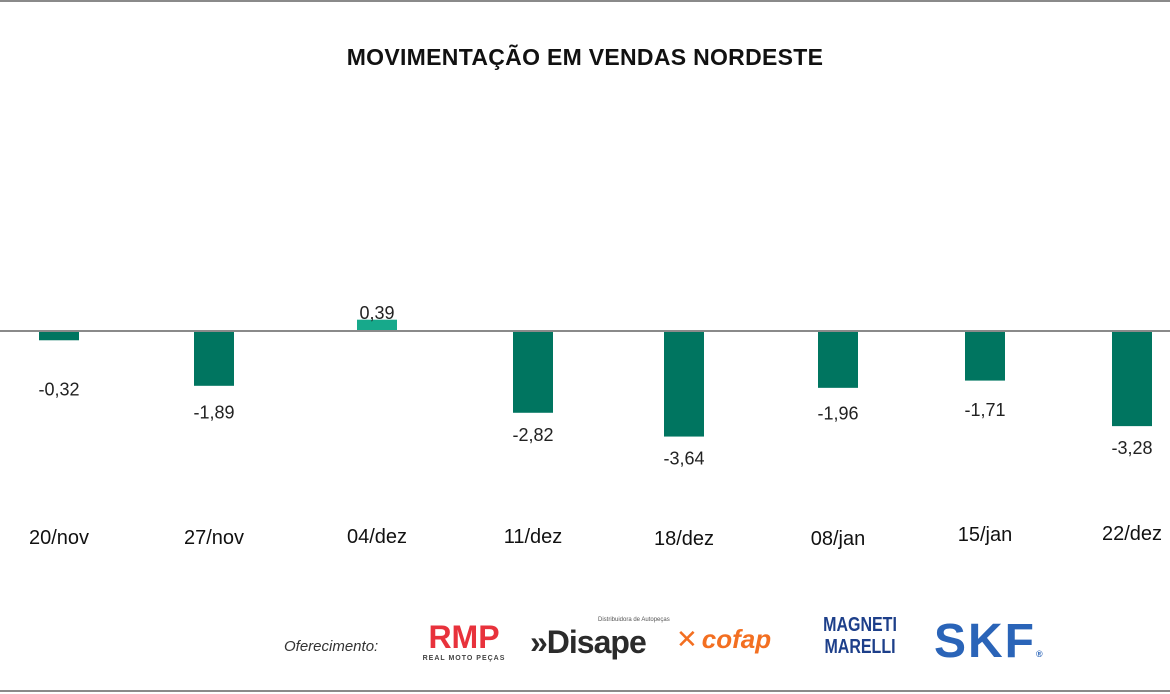 This screenshot has height=694, width=1170. Describe the element at coordinates (464, 637) in the screenshot. I see `rmp-name: RMP` at that location.